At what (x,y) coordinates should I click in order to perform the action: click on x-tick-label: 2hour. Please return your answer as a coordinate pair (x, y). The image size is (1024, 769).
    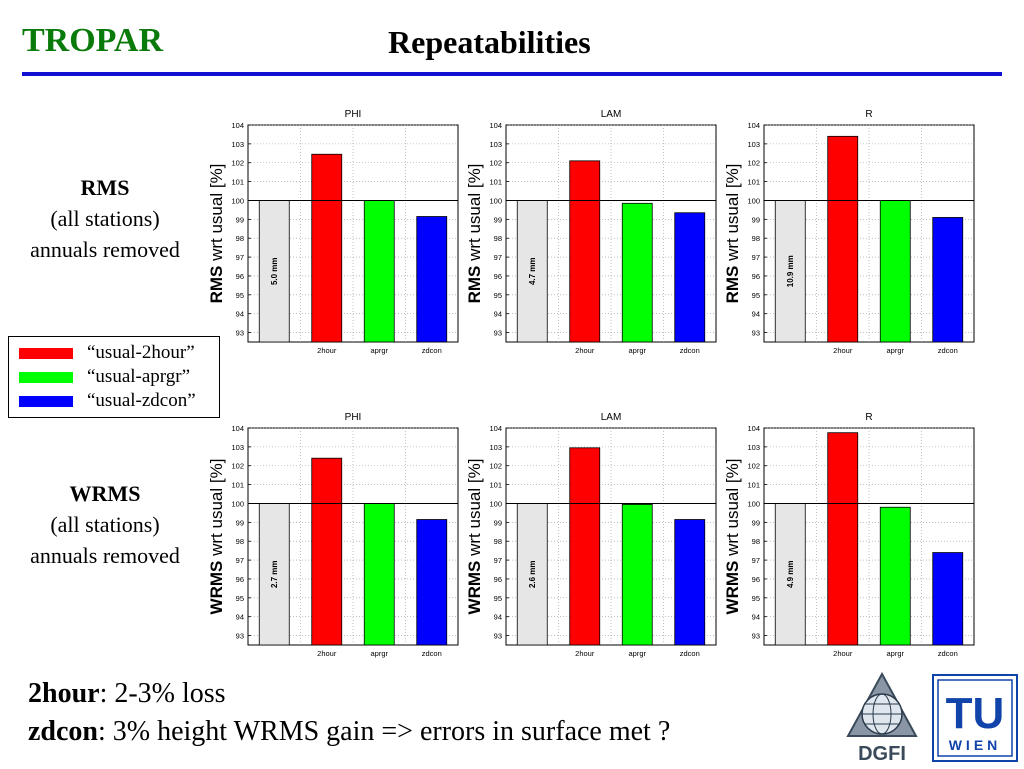
    Looking at the image, I should click on (327, 350).